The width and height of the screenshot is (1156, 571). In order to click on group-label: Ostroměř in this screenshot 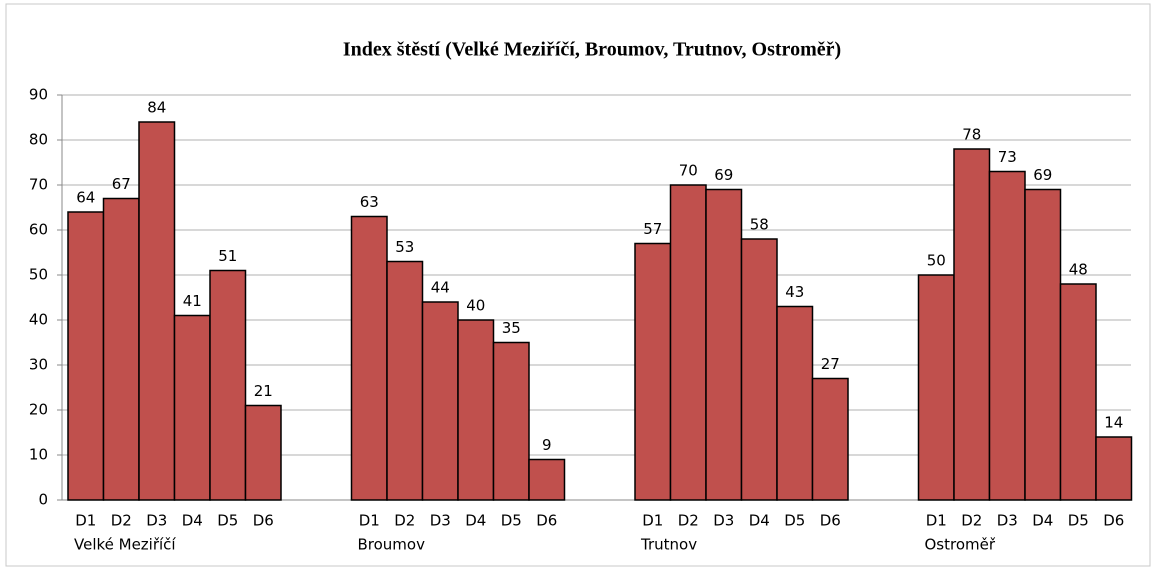, I will do `click(960, 545)`.